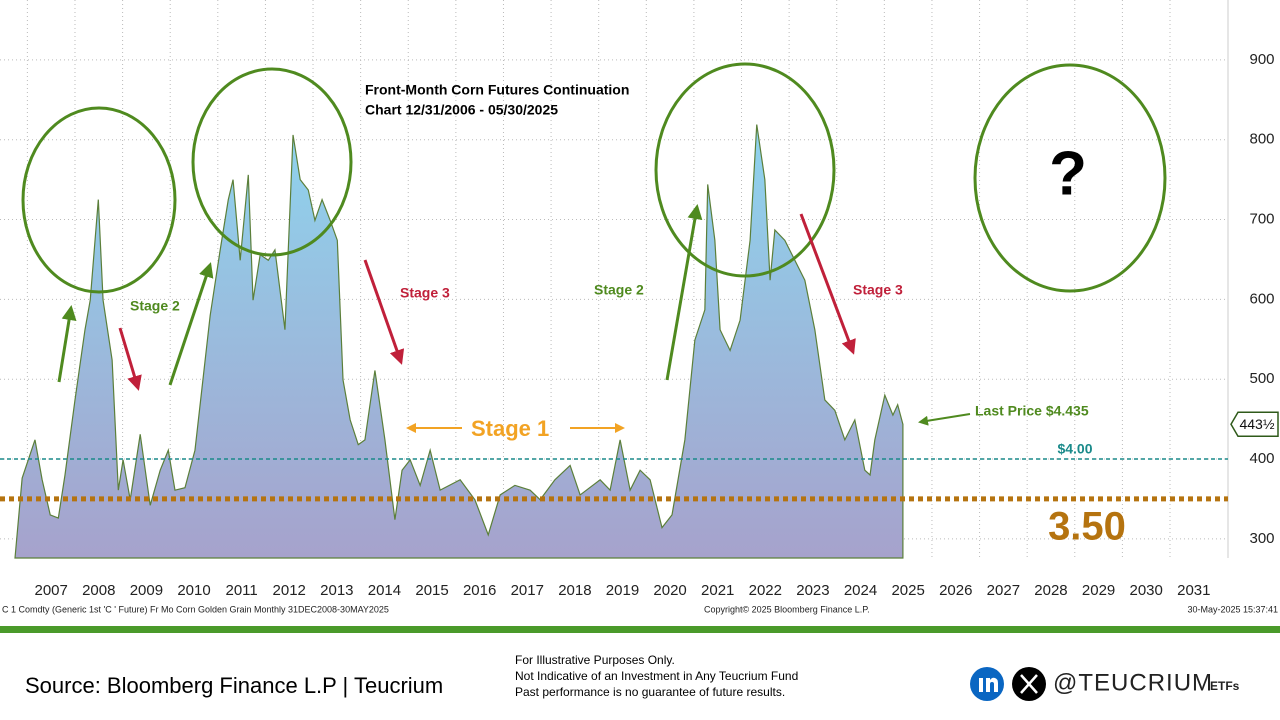  I want to click on x-tick-label: 2020, so click(669, 590).